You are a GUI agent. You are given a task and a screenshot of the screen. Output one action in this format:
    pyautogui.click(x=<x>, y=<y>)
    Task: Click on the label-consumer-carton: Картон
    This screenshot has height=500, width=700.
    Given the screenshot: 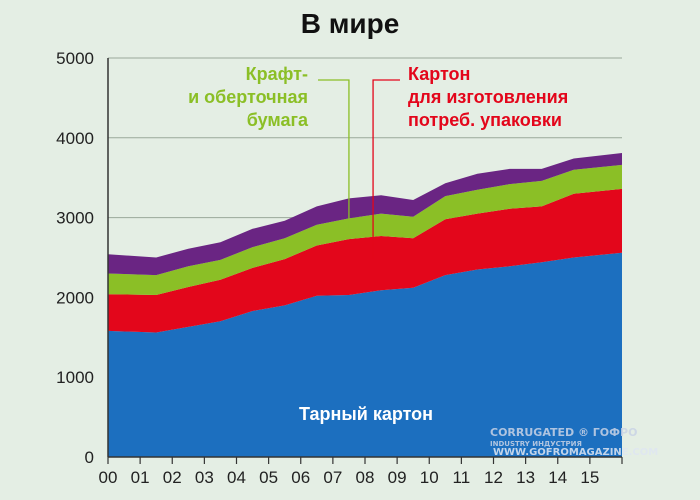 What is the action you would take?
    pyautogui.click(x=439, y=74)
    